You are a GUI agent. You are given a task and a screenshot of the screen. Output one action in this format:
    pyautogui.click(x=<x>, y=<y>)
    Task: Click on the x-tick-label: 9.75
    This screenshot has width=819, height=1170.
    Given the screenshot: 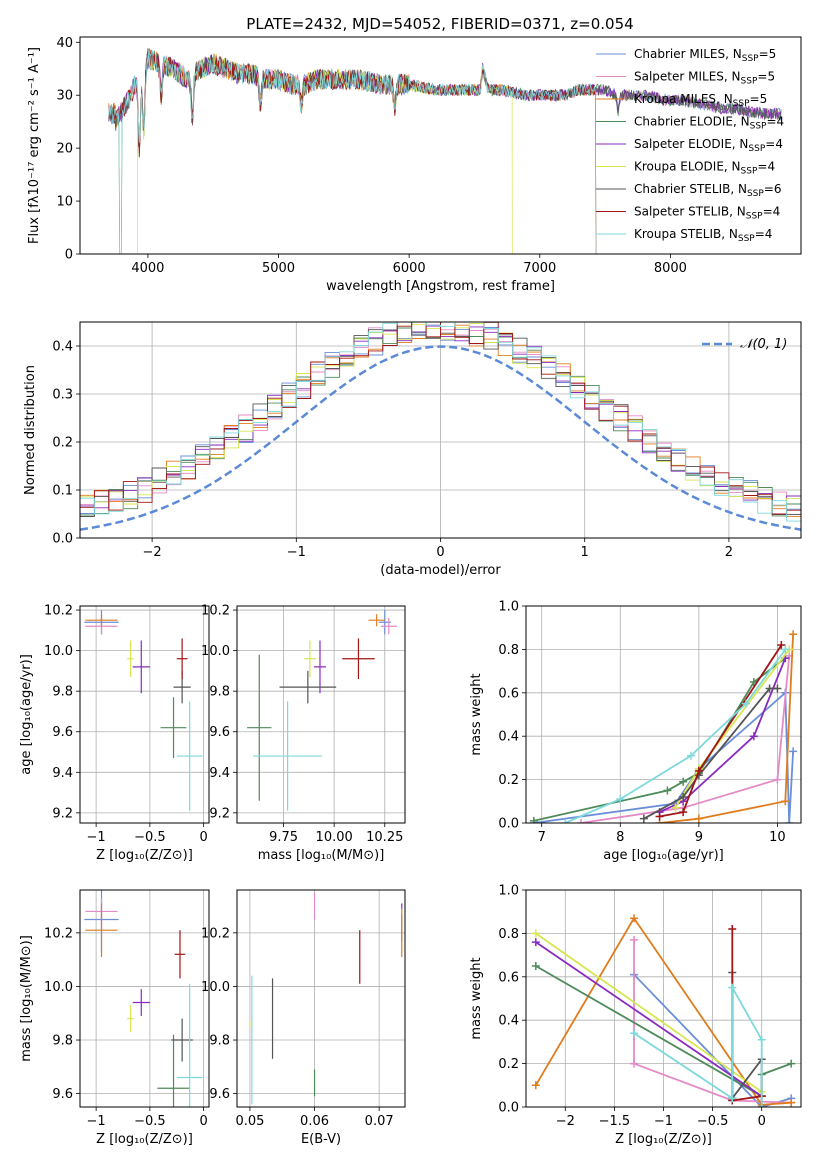 What is the action you would take?
    pyautogui.click(x=283, y=837)
    